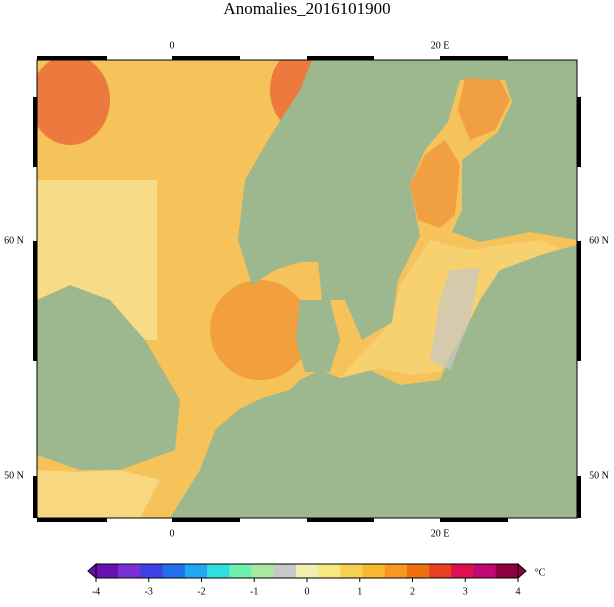 Image resolution: width=614 pixels, height=607 pixels. Describe the element at coordinates (359, 591) in the screenshot. I see `colorbar-tick-label: 1` at that location.